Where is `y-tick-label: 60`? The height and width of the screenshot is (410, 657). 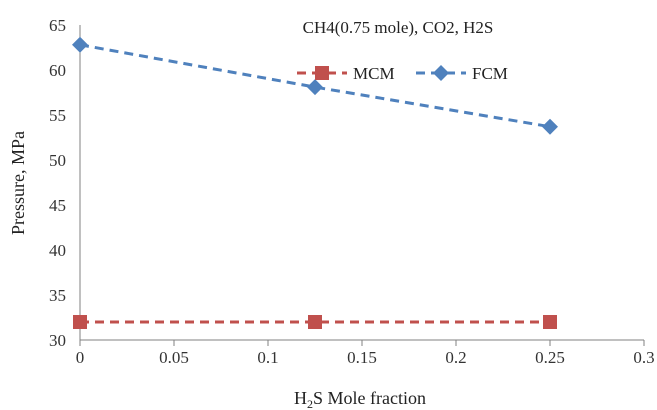
y-tick-label: 60 is located at coordinates (57, 70).